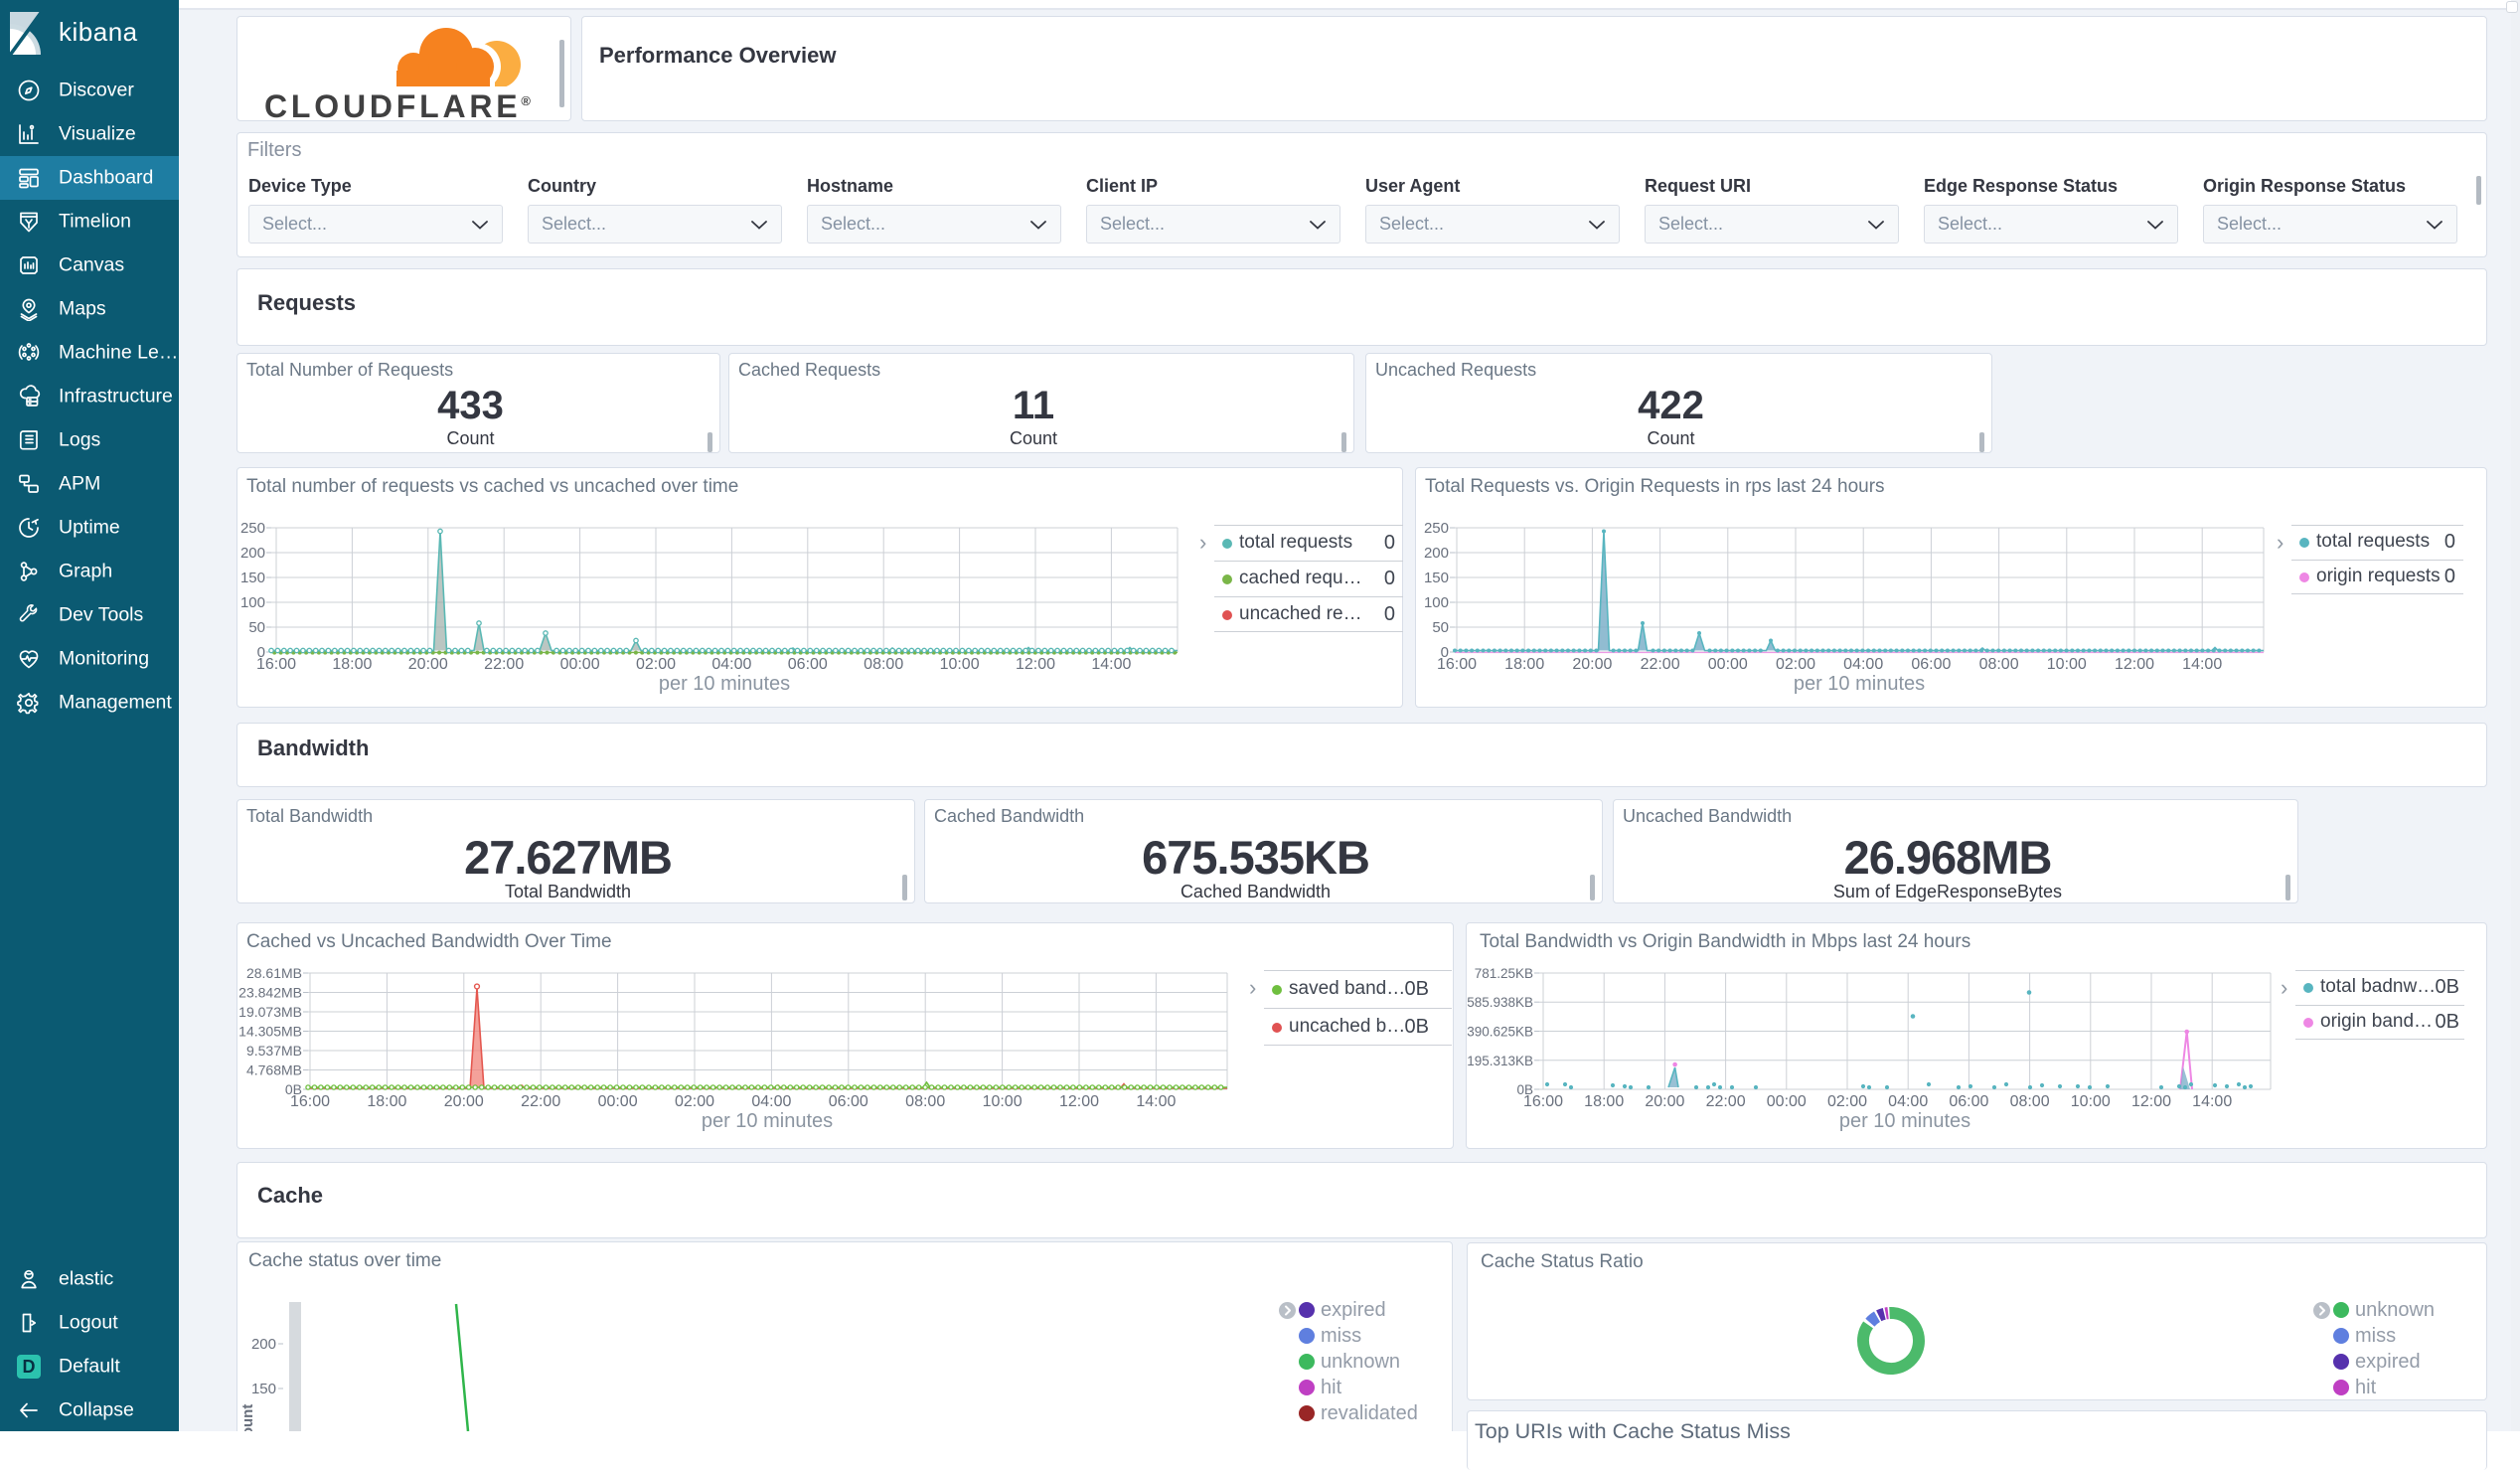 The width and height of the screenshot is (2520, 1470). Describe the element at coordinates (1500, 1002) in the screenshot. I see `svg-text: 585.938KB` at that location.